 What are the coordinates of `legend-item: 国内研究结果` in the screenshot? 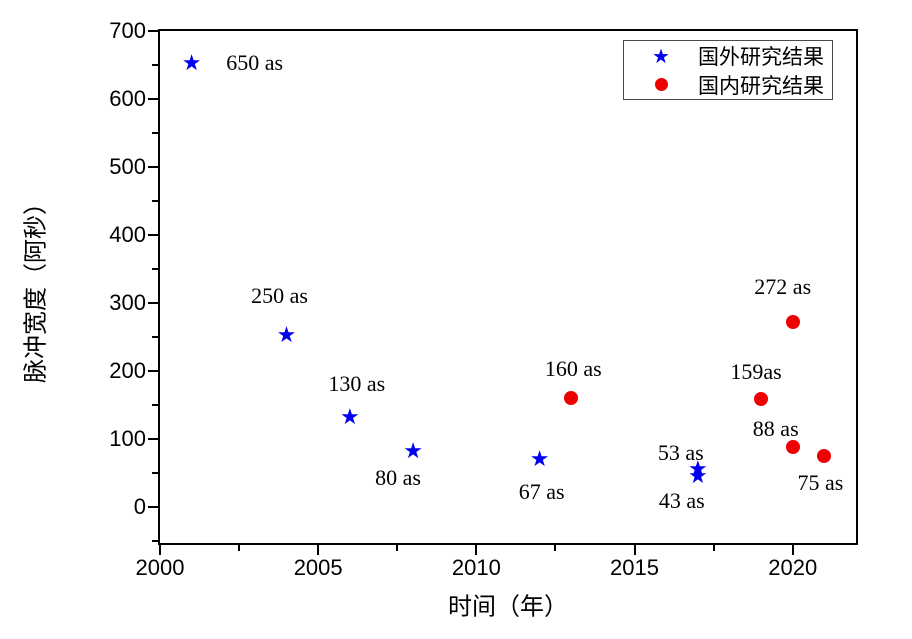 It's located at (728, 84).